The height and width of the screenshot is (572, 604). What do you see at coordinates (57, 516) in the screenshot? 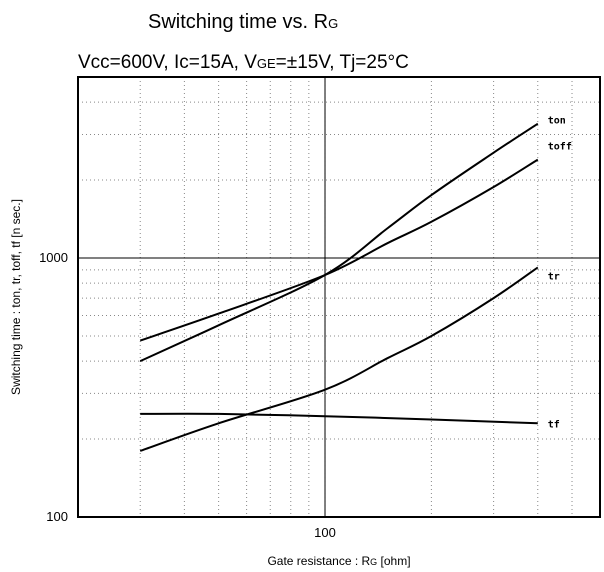
I see `y-tick-label: 100` at bounding box center [57, 516].